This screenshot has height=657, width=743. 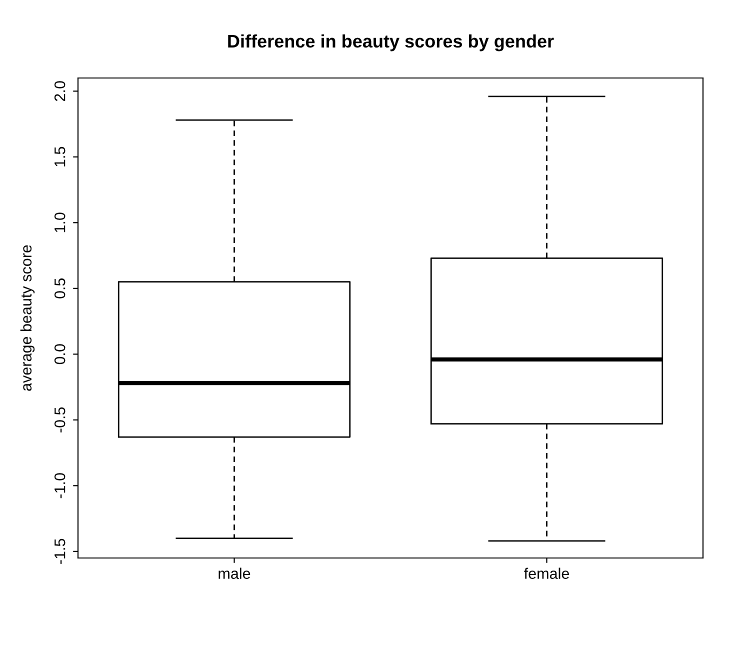 I want to click on y-tick-label: 1.5, so click(x=60, y=156).